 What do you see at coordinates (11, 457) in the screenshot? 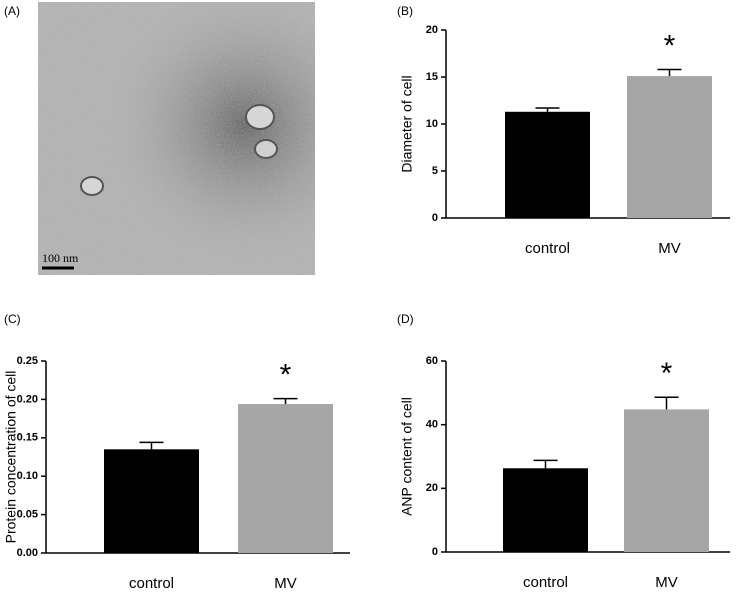
I see `y-axis-title: Protein concentration of cell` at bounding box center [11, 457].